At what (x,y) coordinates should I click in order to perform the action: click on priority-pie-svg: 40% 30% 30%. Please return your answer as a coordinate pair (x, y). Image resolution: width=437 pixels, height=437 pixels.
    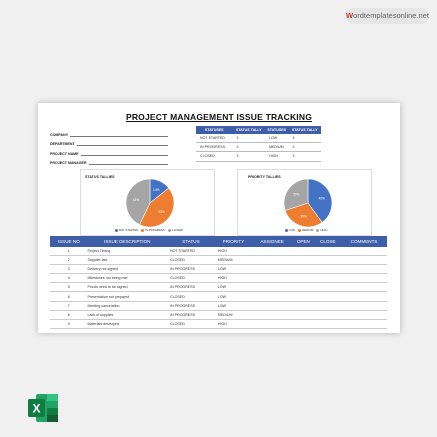
    Looking at the image, I should click on (308, 203).